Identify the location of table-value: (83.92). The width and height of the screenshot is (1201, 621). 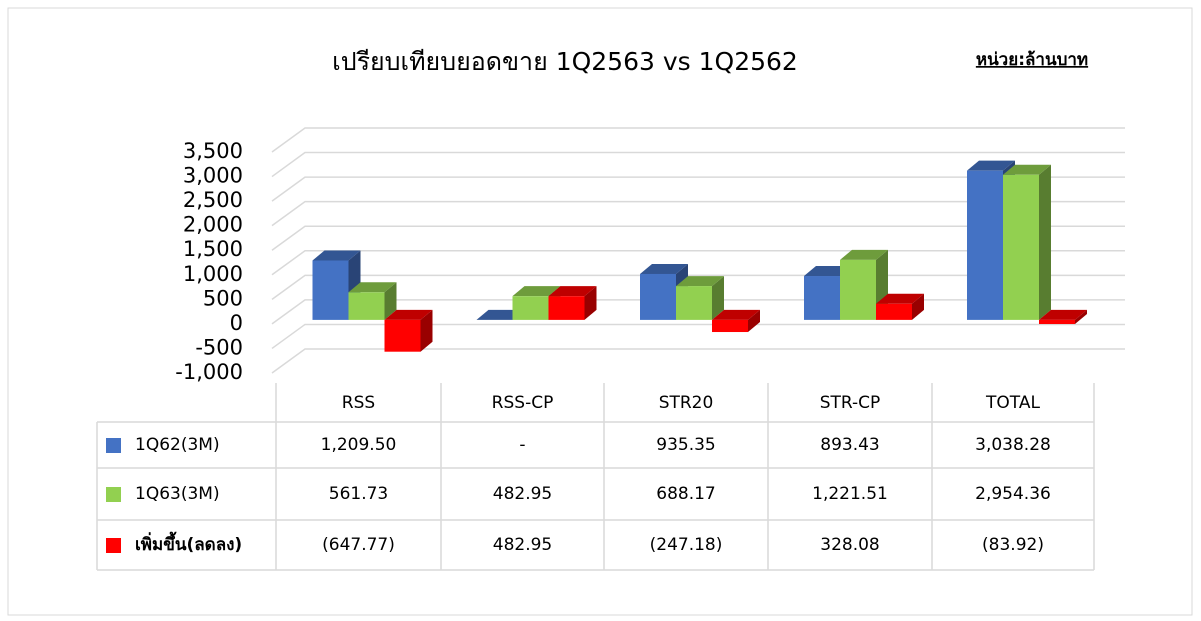
(1013, 545).